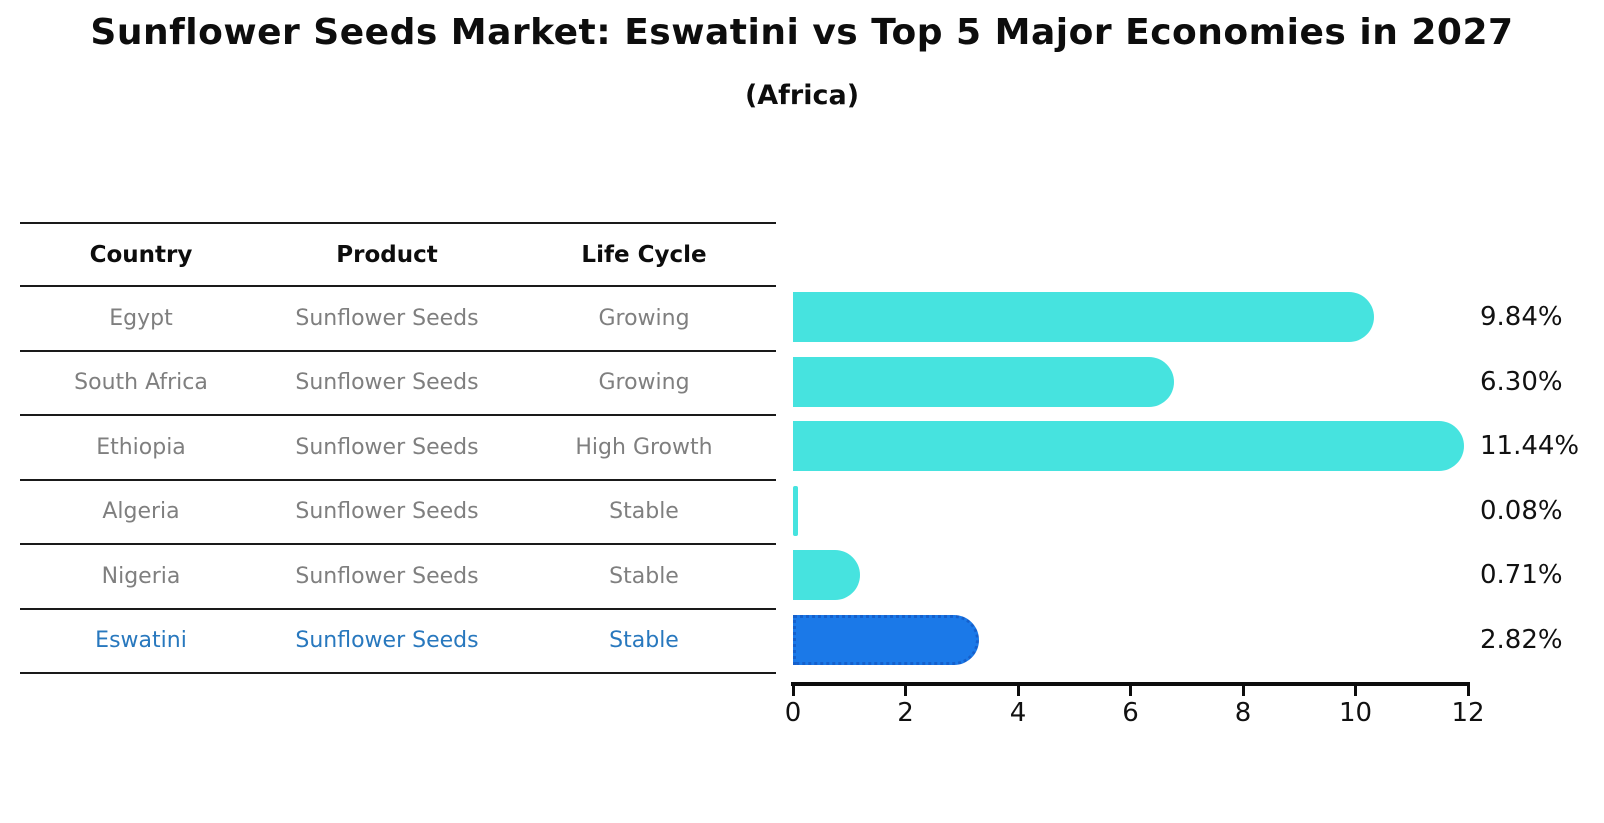  Describe the element at coordinates (1468, 713) in the screenshot. I see `x-tick-label: 12` at that location.